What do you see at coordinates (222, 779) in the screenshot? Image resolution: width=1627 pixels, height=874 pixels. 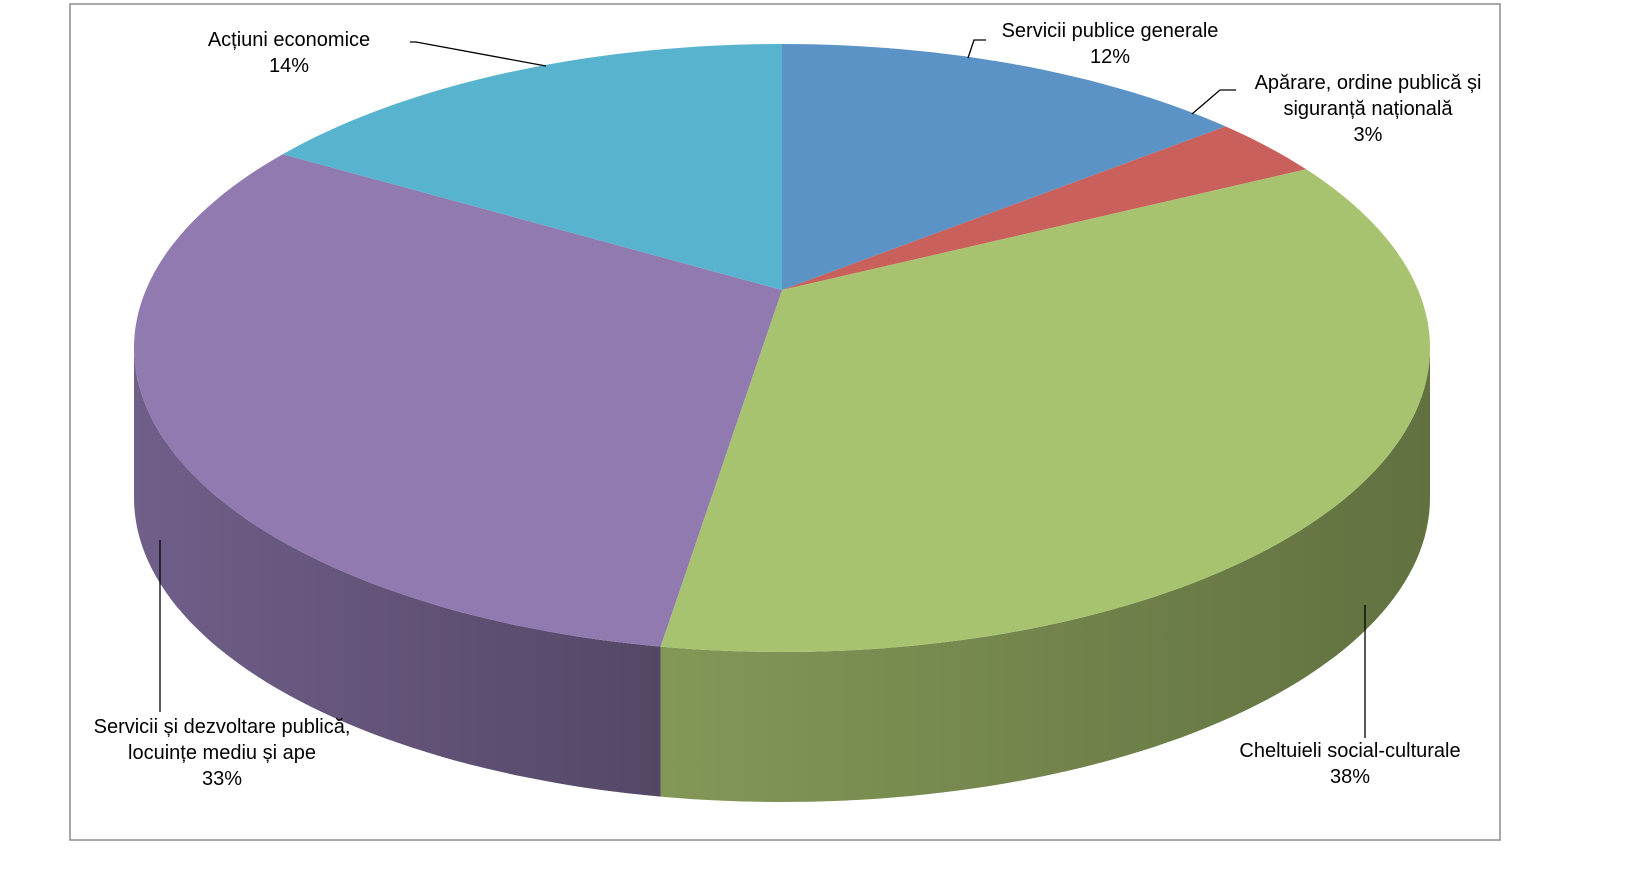 I see `value-label: 33%` at bounding box center [222, 779].